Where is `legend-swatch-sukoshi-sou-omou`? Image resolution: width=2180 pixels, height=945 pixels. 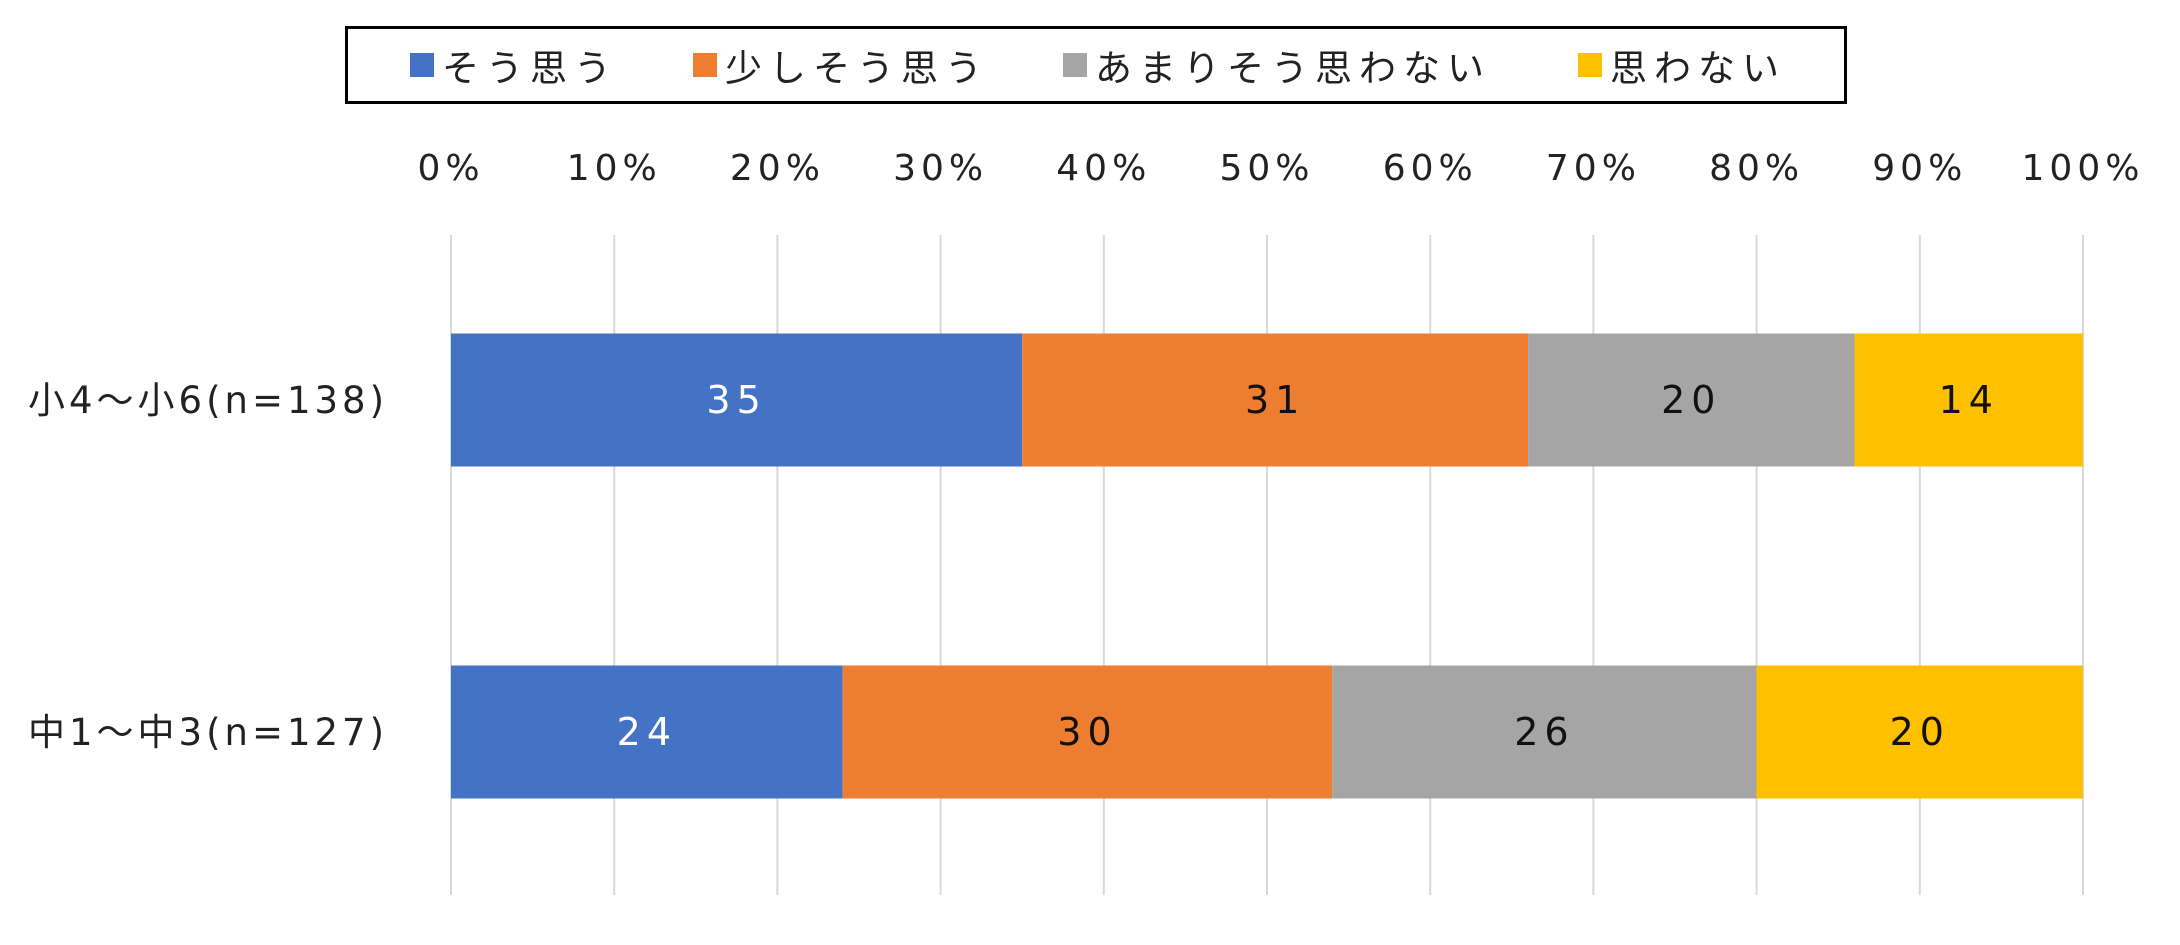 legend-swatch-sukoshi-sou-omou is located at coordinates (705, 65).